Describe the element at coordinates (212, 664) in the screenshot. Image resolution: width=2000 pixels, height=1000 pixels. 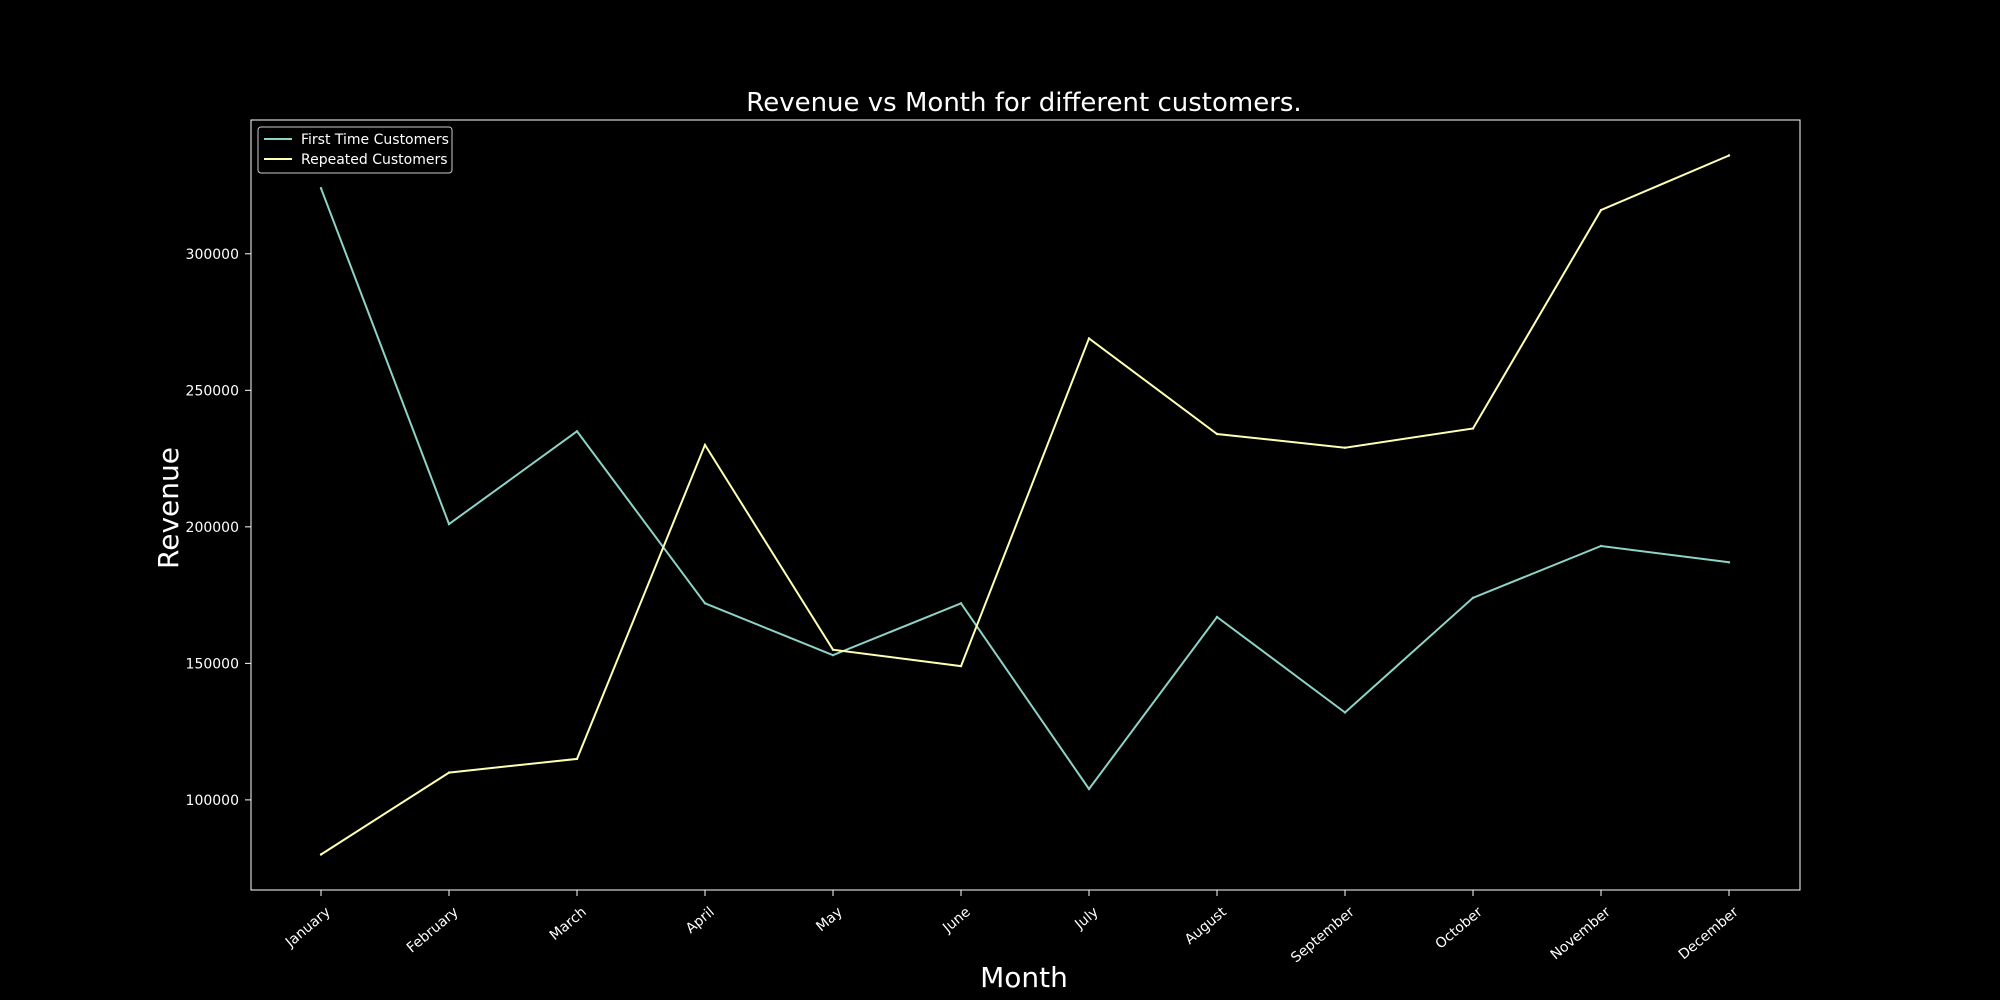
I see `y-tick-label: 150000` at that location.